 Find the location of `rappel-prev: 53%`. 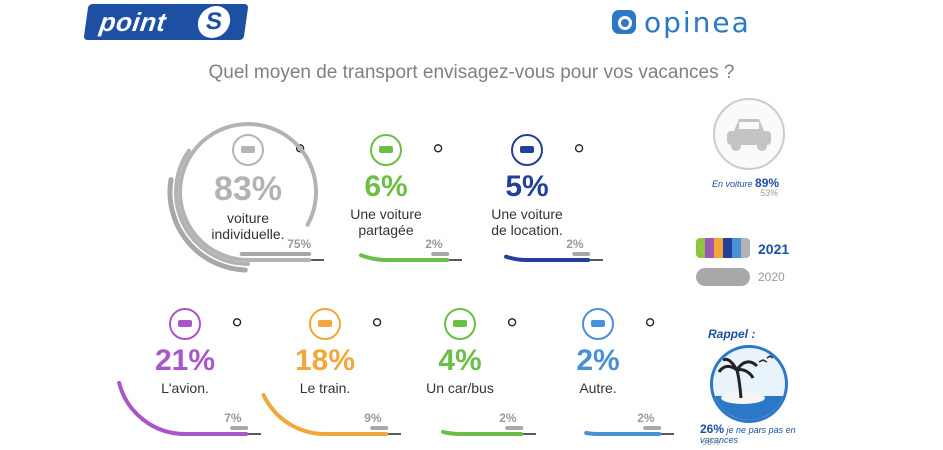

rappel-prev: 53% is located at coordinates (711, 442).